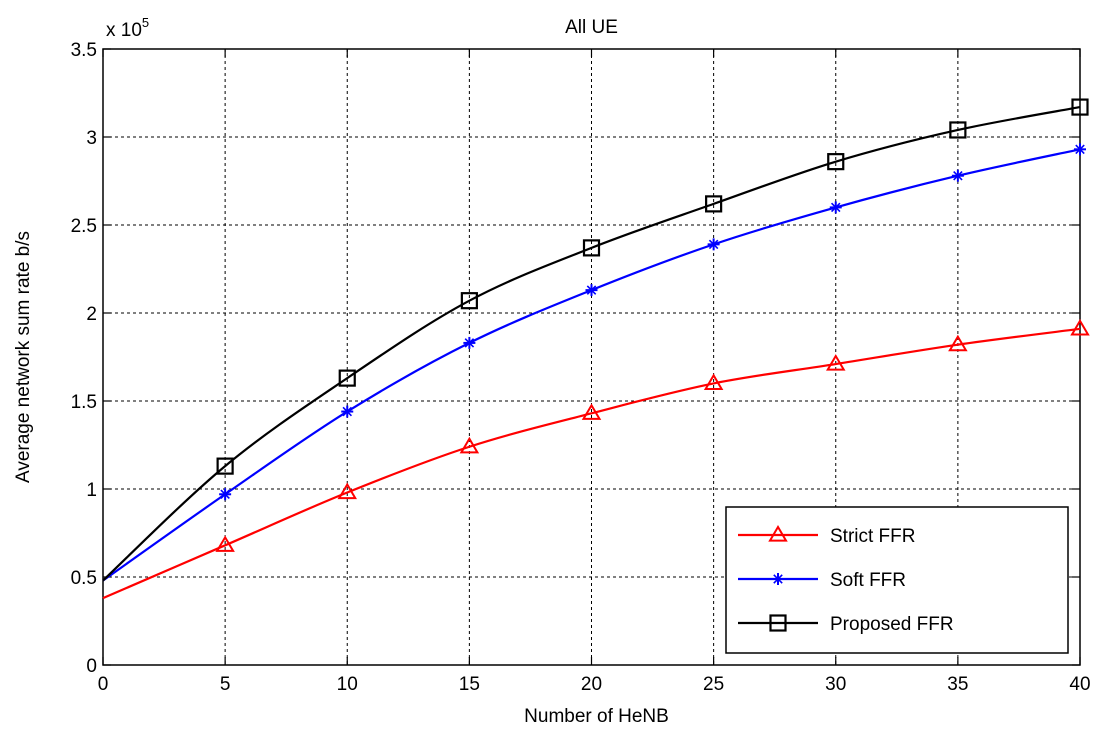 This screenshot has width=1099, height=736. What do you see at coordinates (957, 684) in the screenshot?
I see `x-tick-label: 35` at bounding box center [957, 684].